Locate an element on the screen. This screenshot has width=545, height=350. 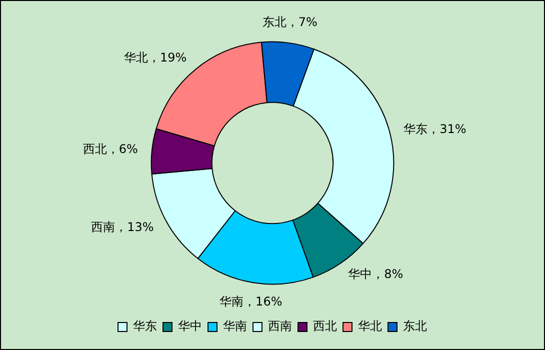
legend-label: 东北 is located at coordinates (415, 326).